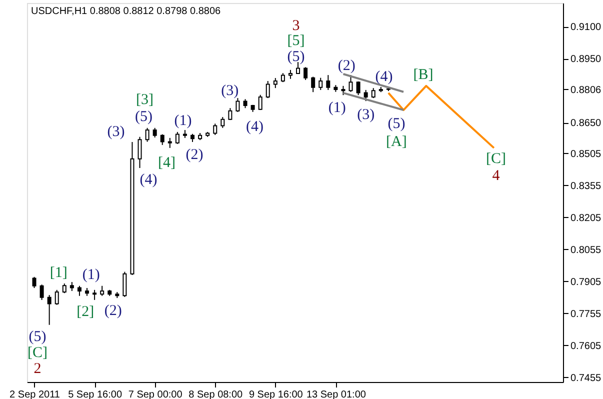 The width and height of the screenshot is (603, 399). Describe the element at coordinates (496, 176) in the screenshot. I see `annotation: 4` at that location.